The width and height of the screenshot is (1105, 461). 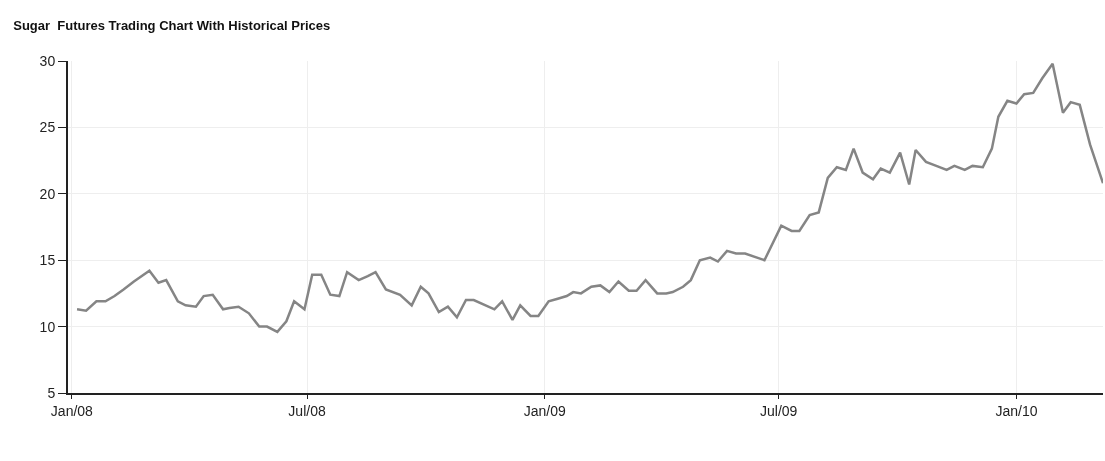 I want to click on chart-title: Sugar Futures Trading Chart With Historical Prices, so click(x=172, y=25).